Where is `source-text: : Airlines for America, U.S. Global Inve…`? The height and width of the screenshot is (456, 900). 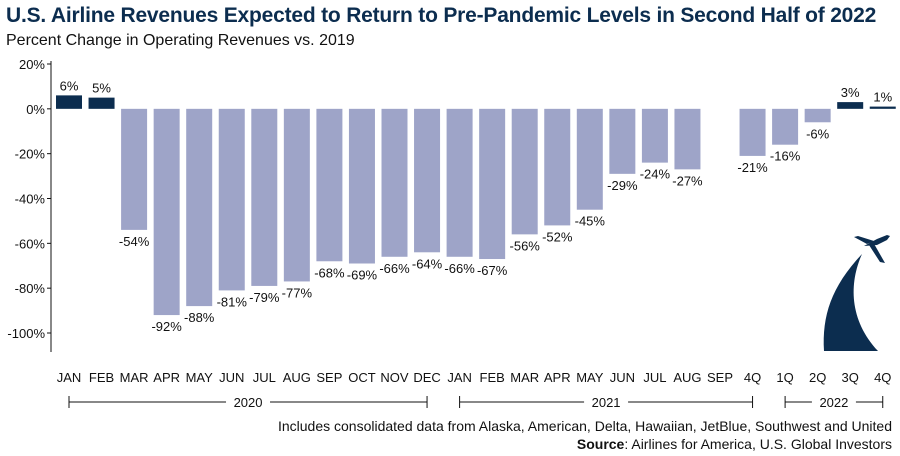
source-text: : Airlines for America, U.S. Global Inve… is located at coordinates (758, 444).